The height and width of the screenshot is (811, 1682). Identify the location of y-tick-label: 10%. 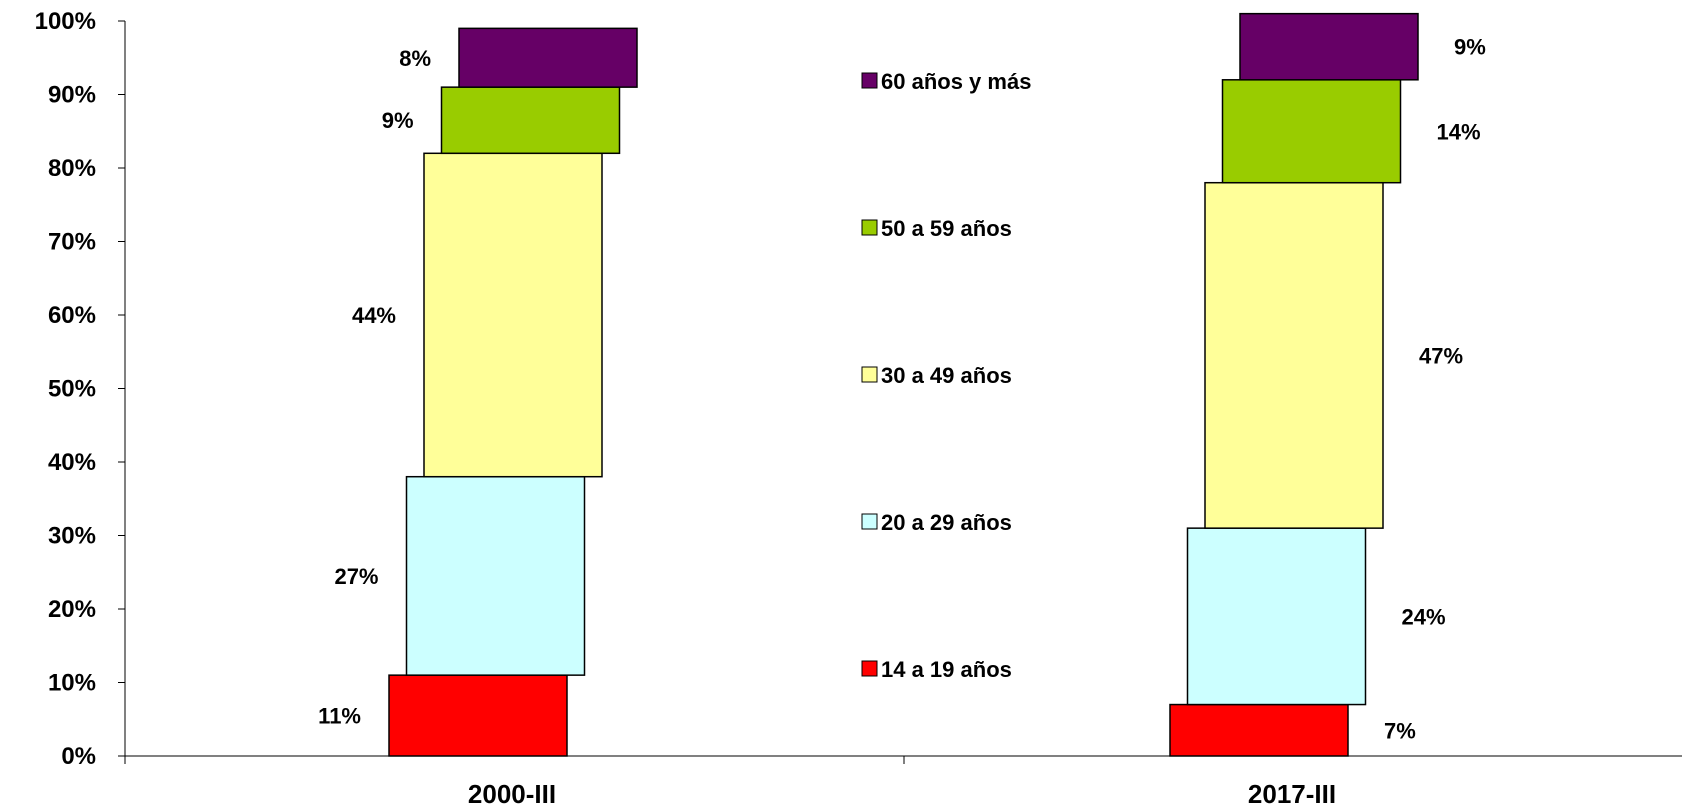
(72, 683).